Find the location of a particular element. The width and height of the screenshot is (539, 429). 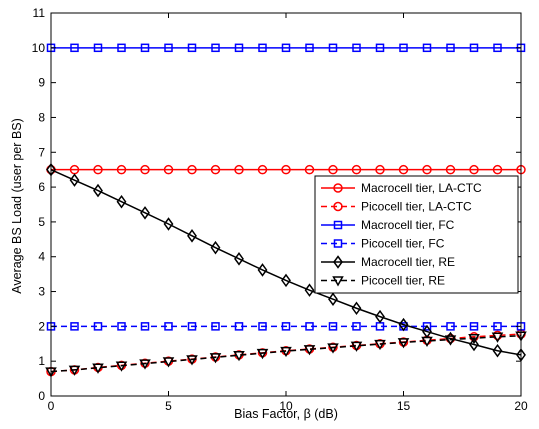

legend-entry: Macrocell tier, RE is located at coordinates (388, 262).